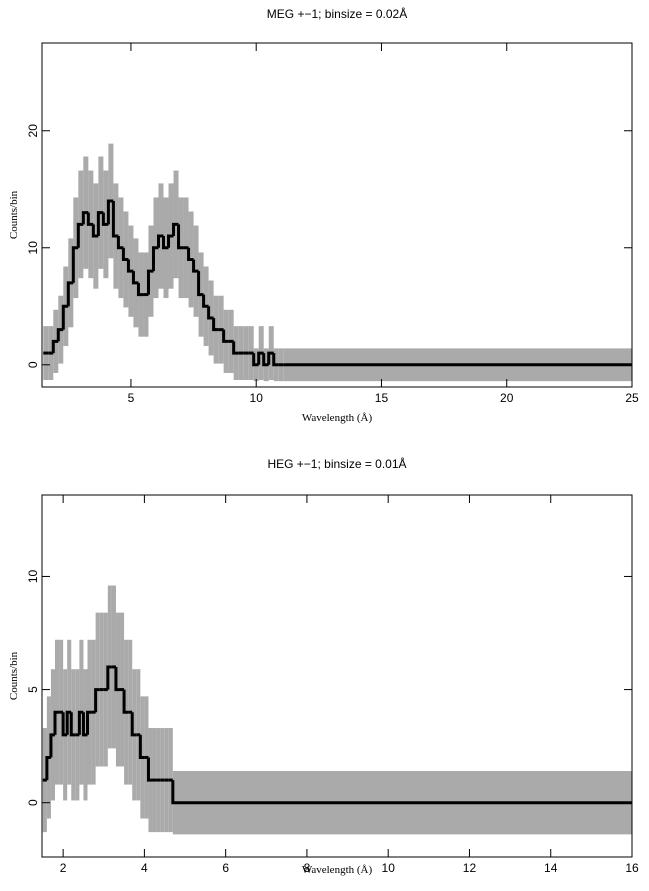  I want to click on x-tick-label: 4, so click(144, 868).